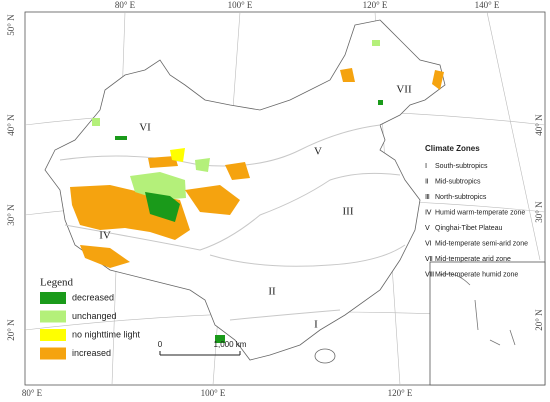  Describe the element at coordinates (461, 166) in the screenshot. I see `zone-name: South-subtropics` at that location.